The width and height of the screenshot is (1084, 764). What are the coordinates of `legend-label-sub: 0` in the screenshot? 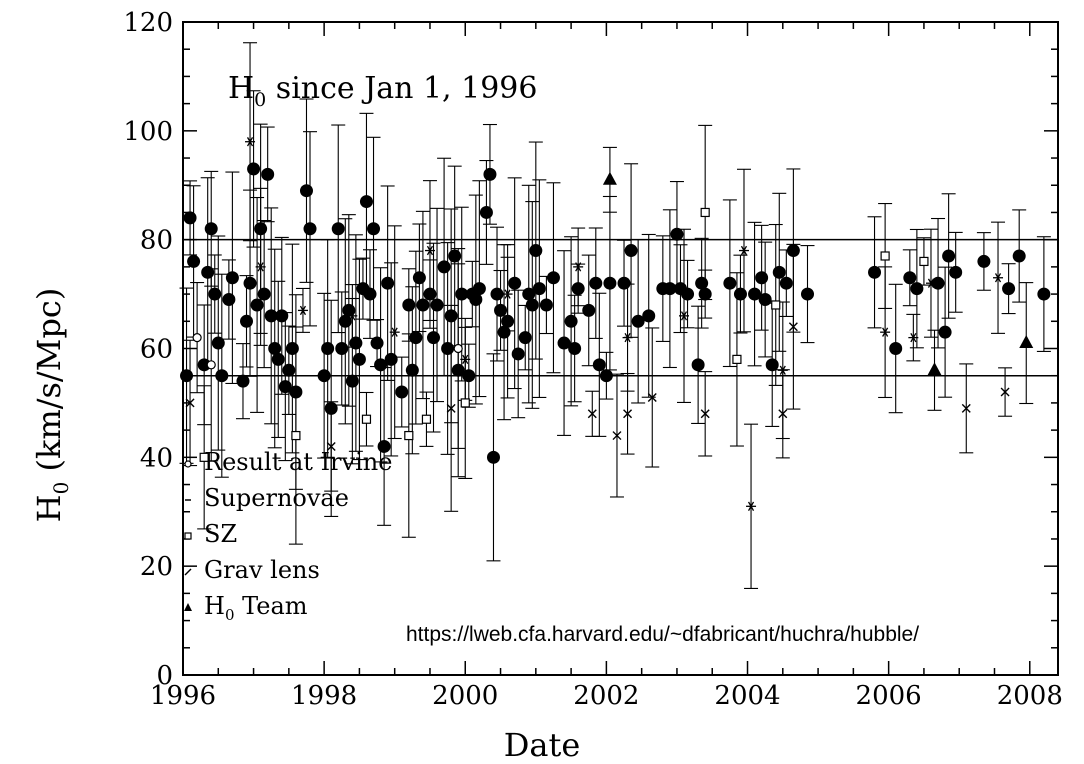 It's located at (230, 615).